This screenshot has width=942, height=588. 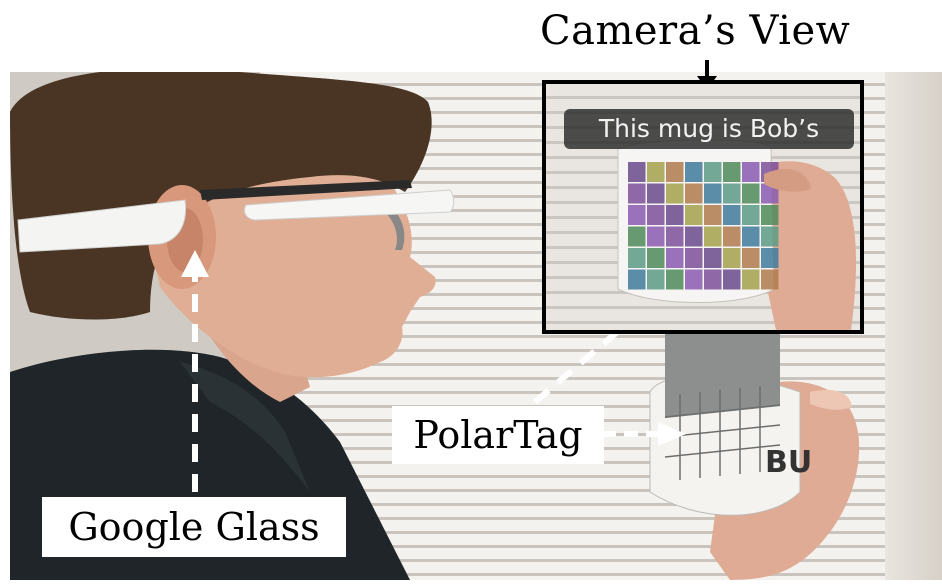 I want to click on color-polartag-grid, so click(x=703, y=226).